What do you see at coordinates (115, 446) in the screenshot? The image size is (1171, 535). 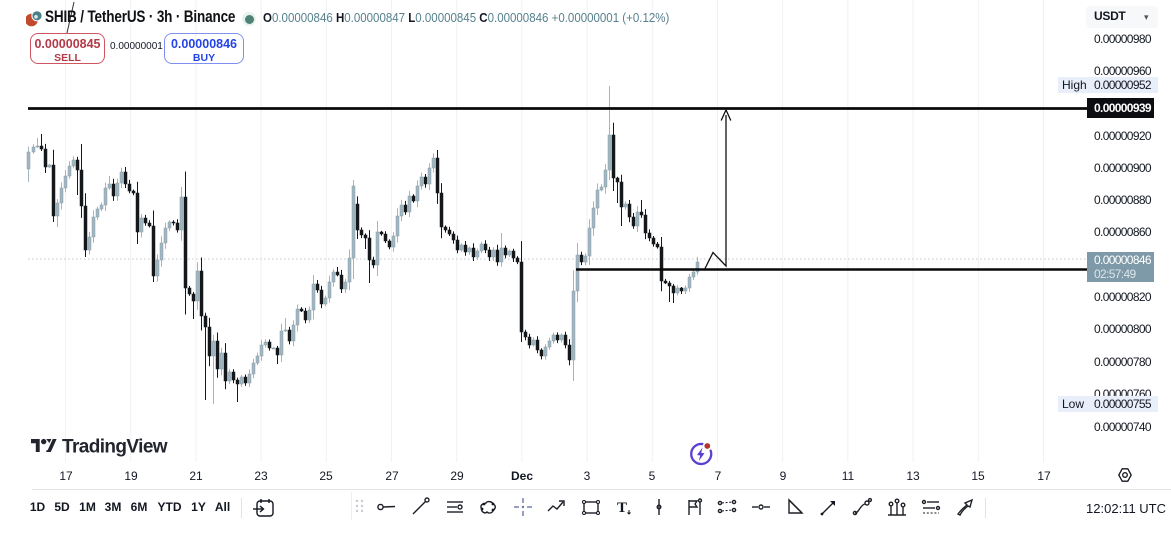 I see `svg-text: TradingView` at bounding box center [115, 446].